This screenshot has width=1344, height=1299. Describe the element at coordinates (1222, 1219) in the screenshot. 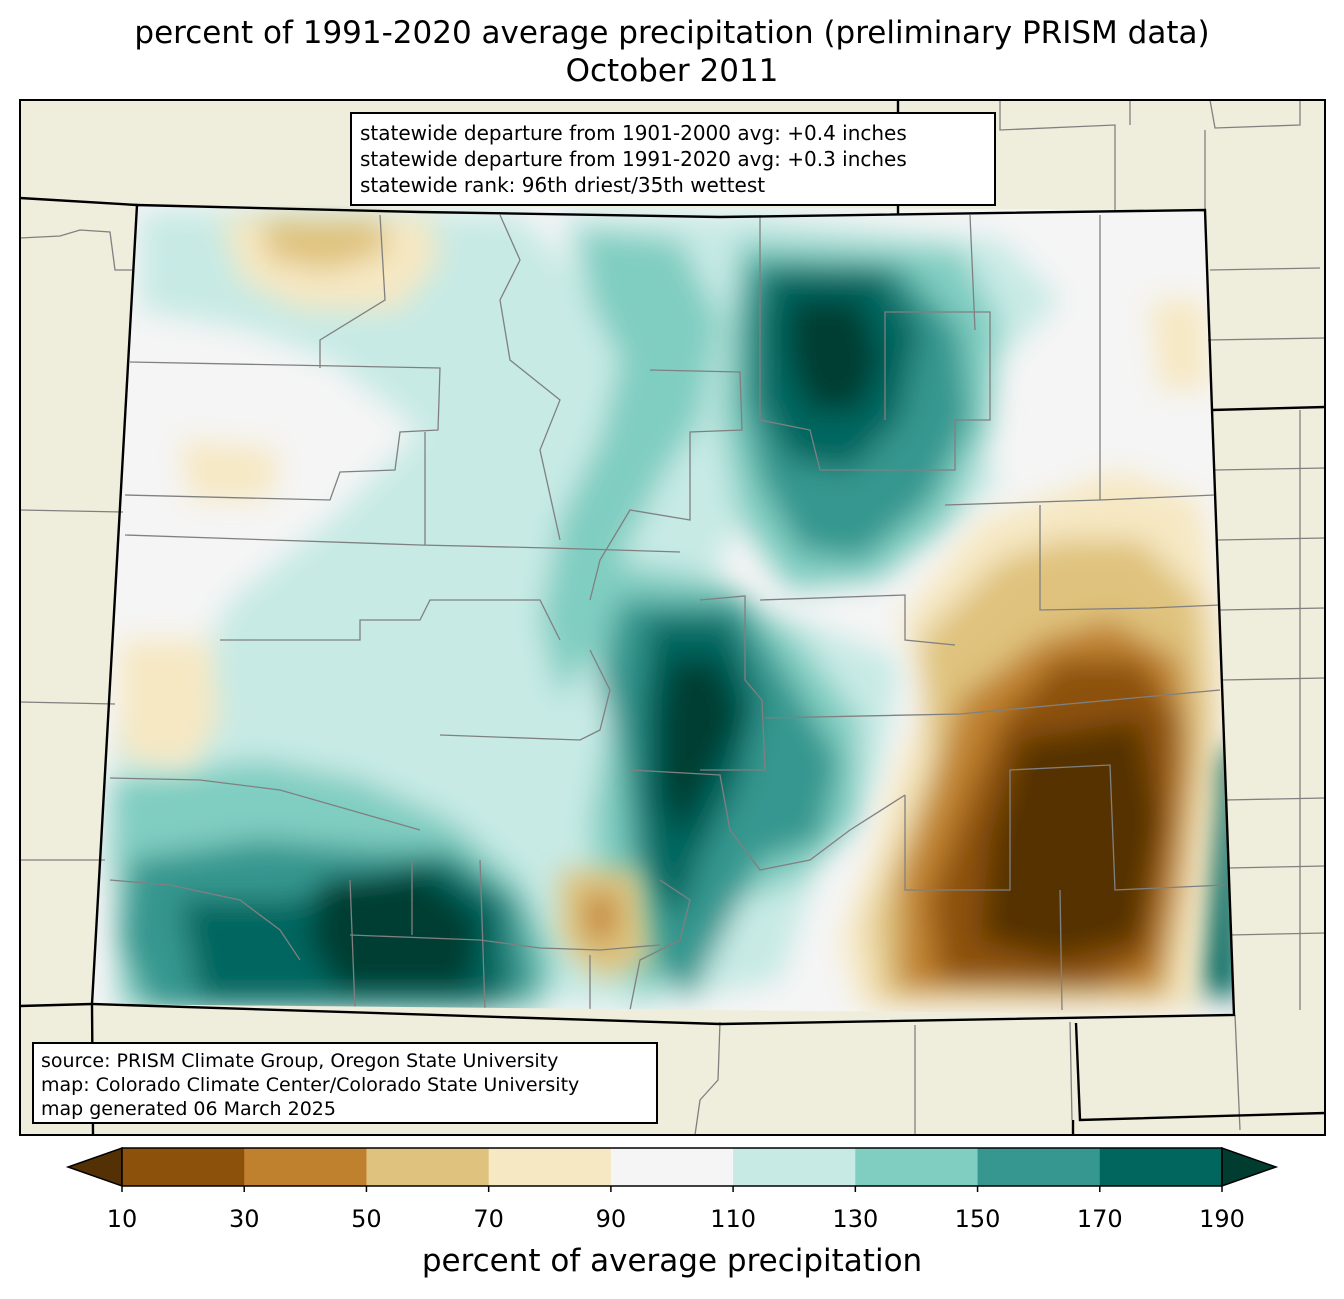

I see `colorbar-tick-label: 190` at that location.